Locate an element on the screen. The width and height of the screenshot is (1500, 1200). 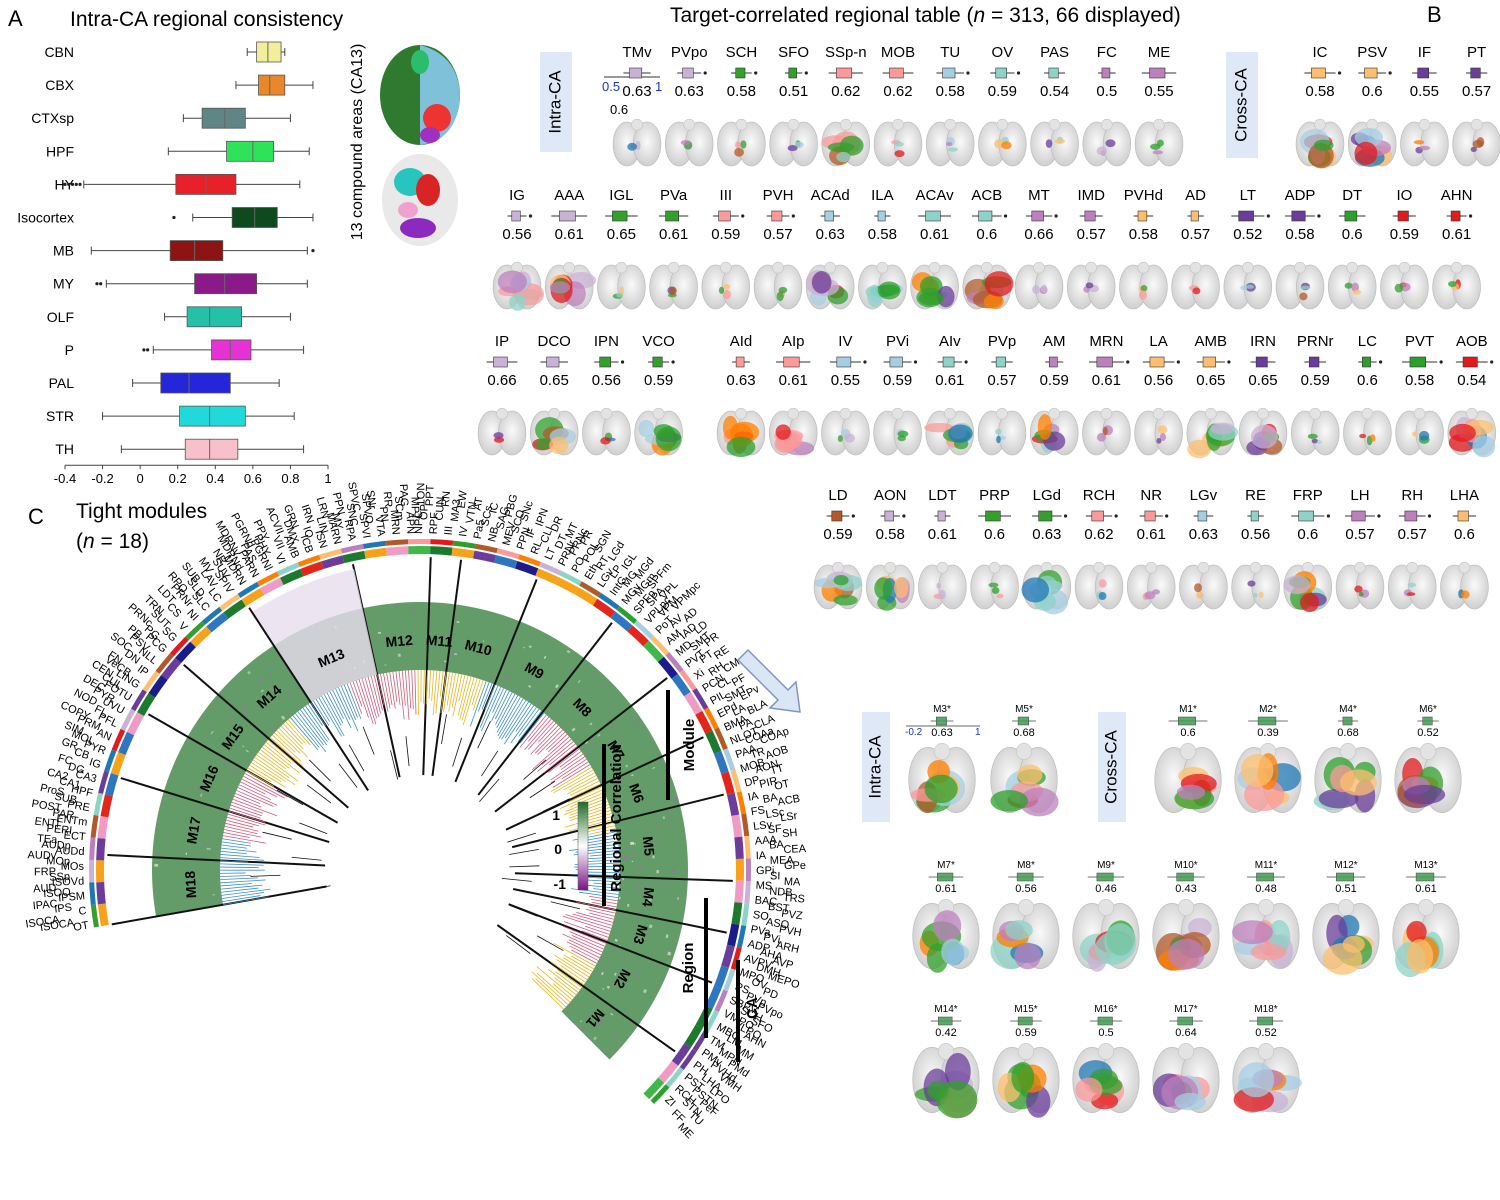
region-abbreviation: ICB is located at coordinates (306, 543).